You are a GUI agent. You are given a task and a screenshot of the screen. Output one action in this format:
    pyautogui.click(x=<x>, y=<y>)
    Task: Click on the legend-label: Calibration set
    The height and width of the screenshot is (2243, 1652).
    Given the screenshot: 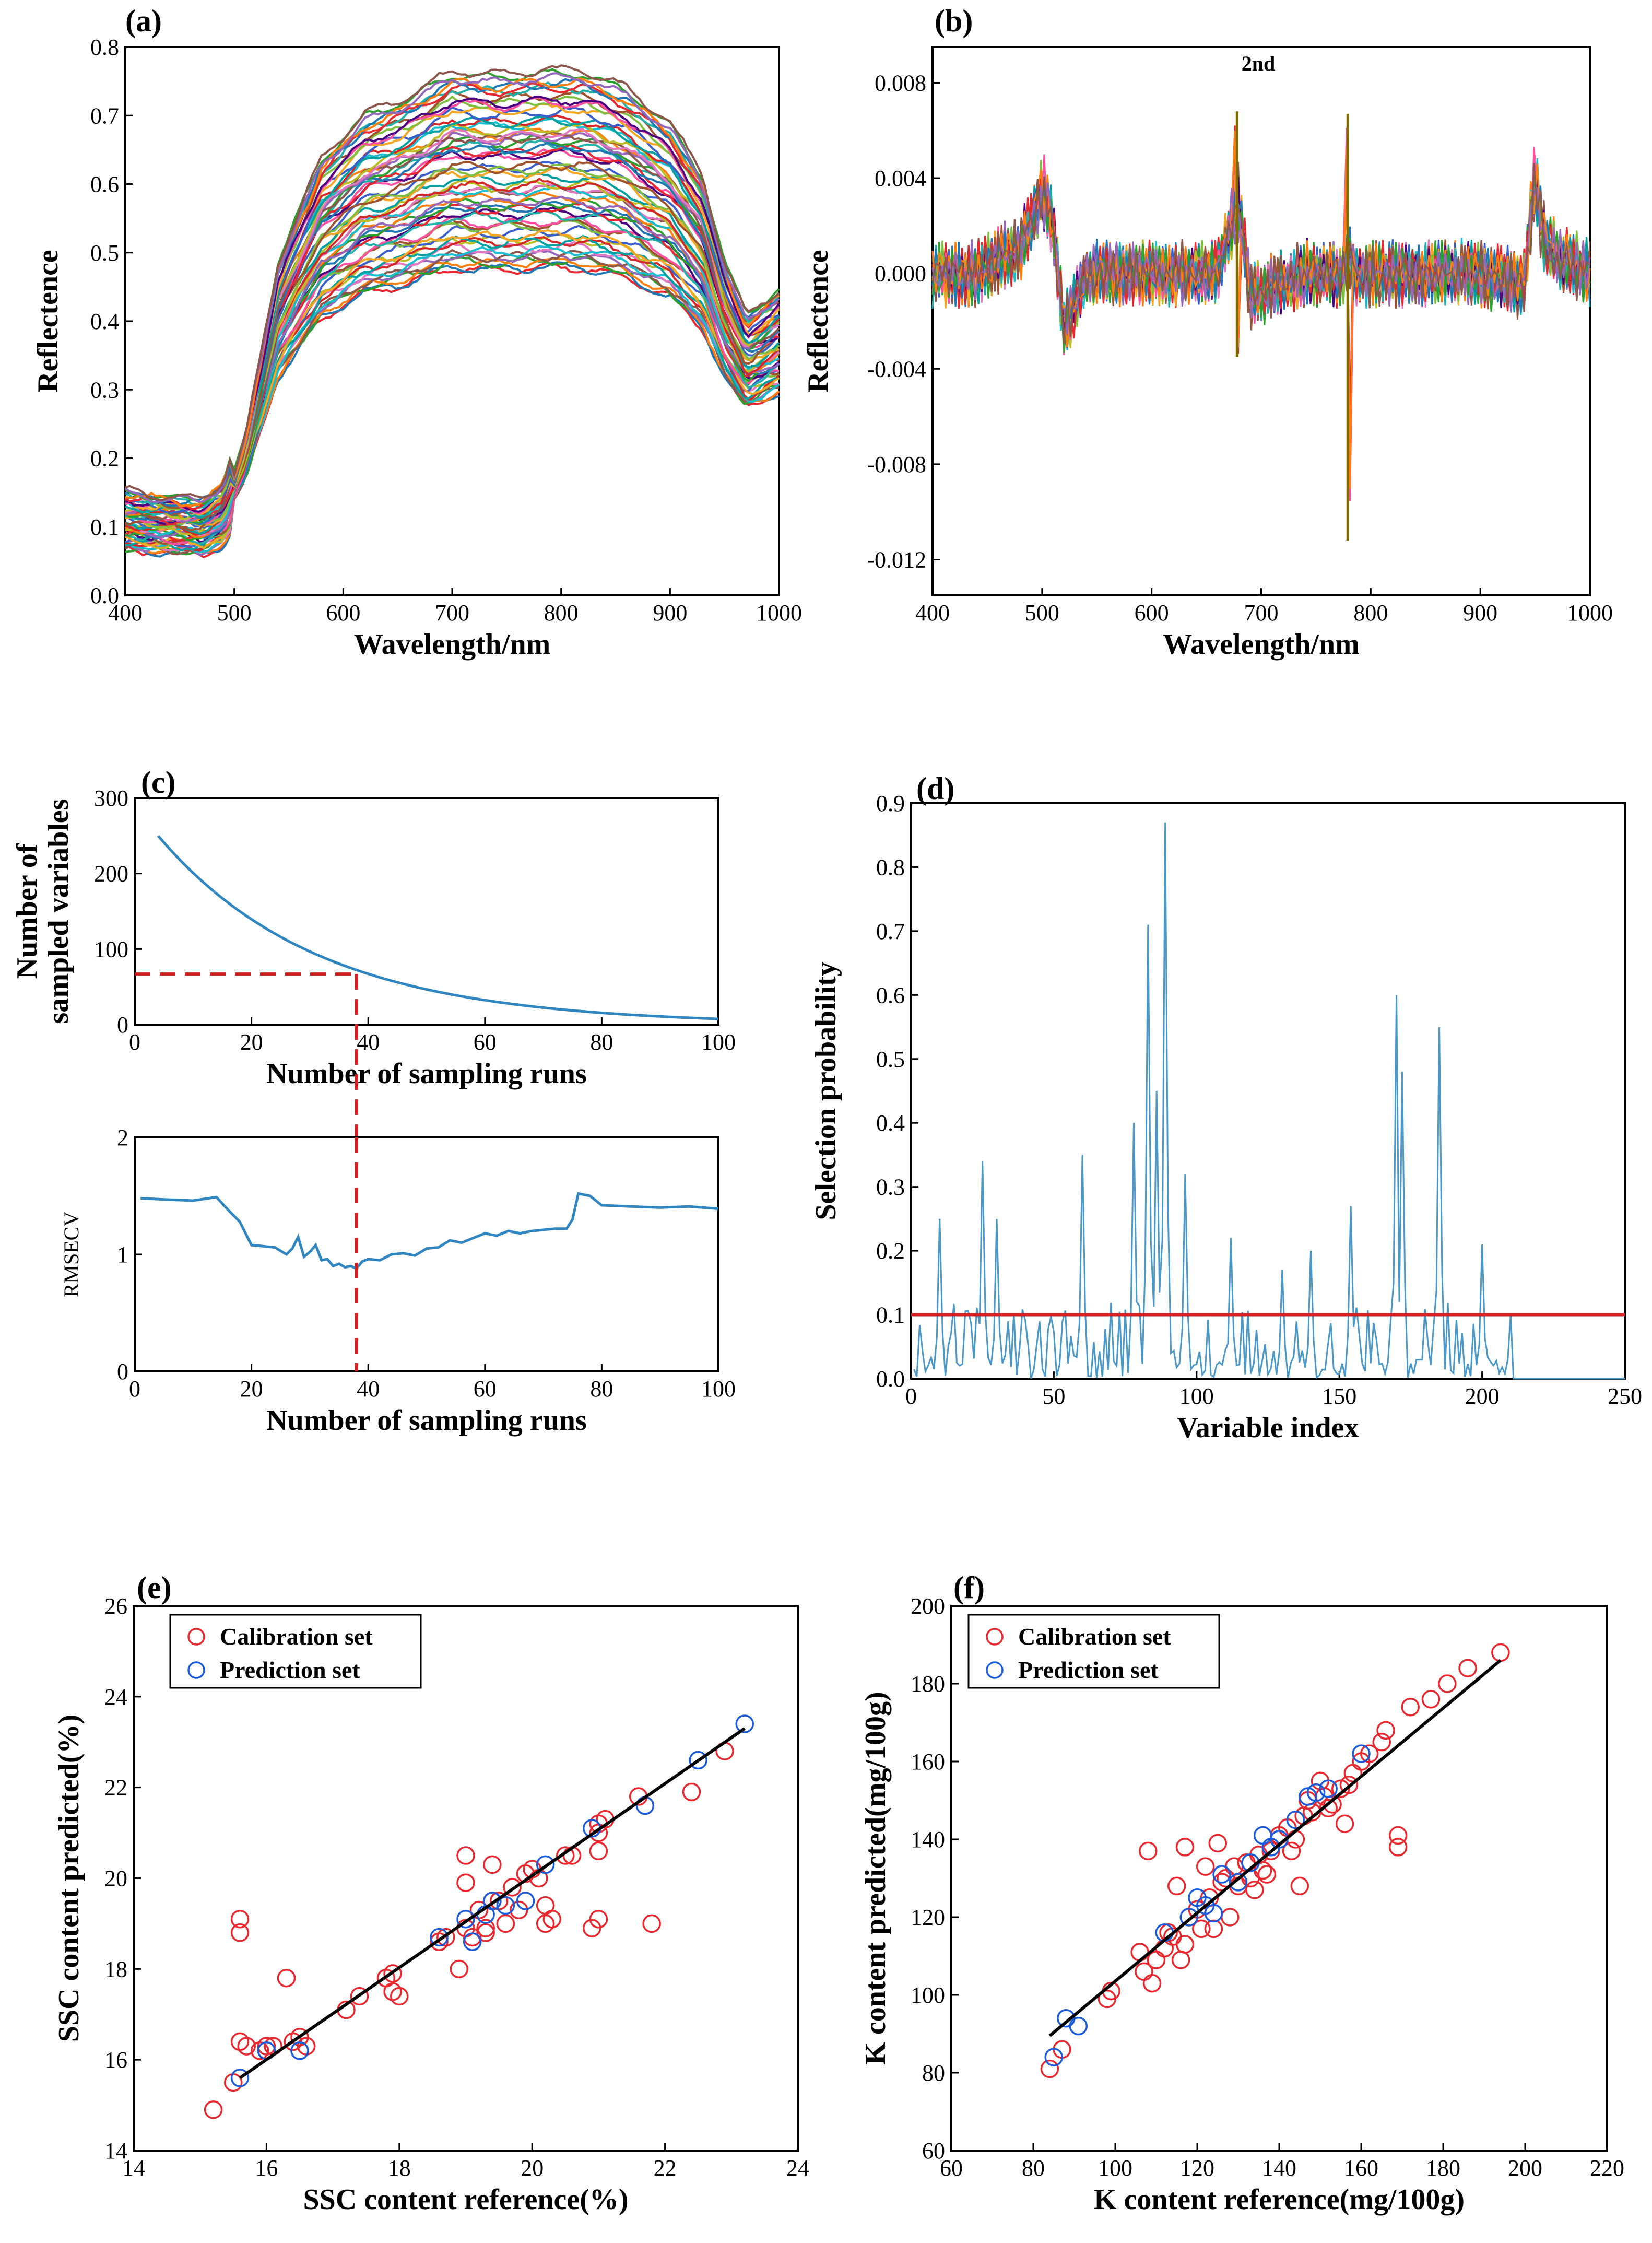 What is the action you would take?
    pyautogui.click(x=1094, y=1636)
    